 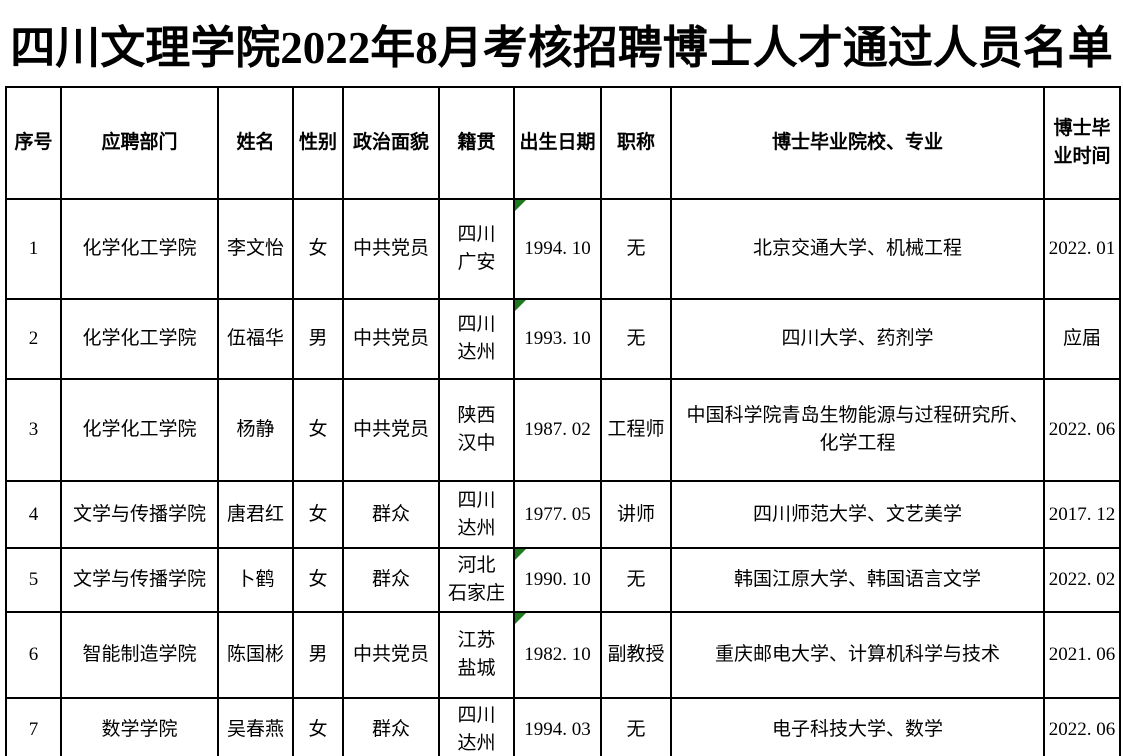 What do you see at coordinates (636, 430) in the screenshot?
I see `cell-title: 工程师` at bounding box center [636, 430].